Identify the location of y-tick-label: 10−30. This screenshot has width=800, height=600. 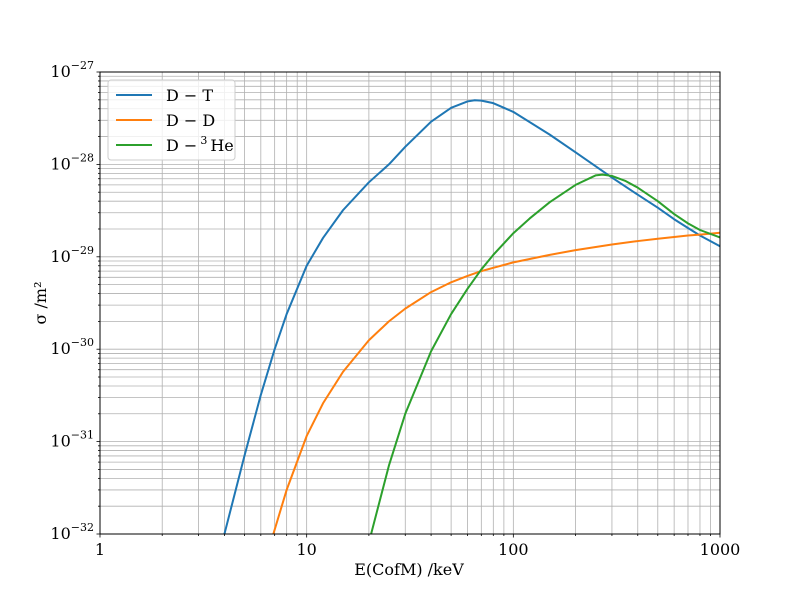
(72, 347).